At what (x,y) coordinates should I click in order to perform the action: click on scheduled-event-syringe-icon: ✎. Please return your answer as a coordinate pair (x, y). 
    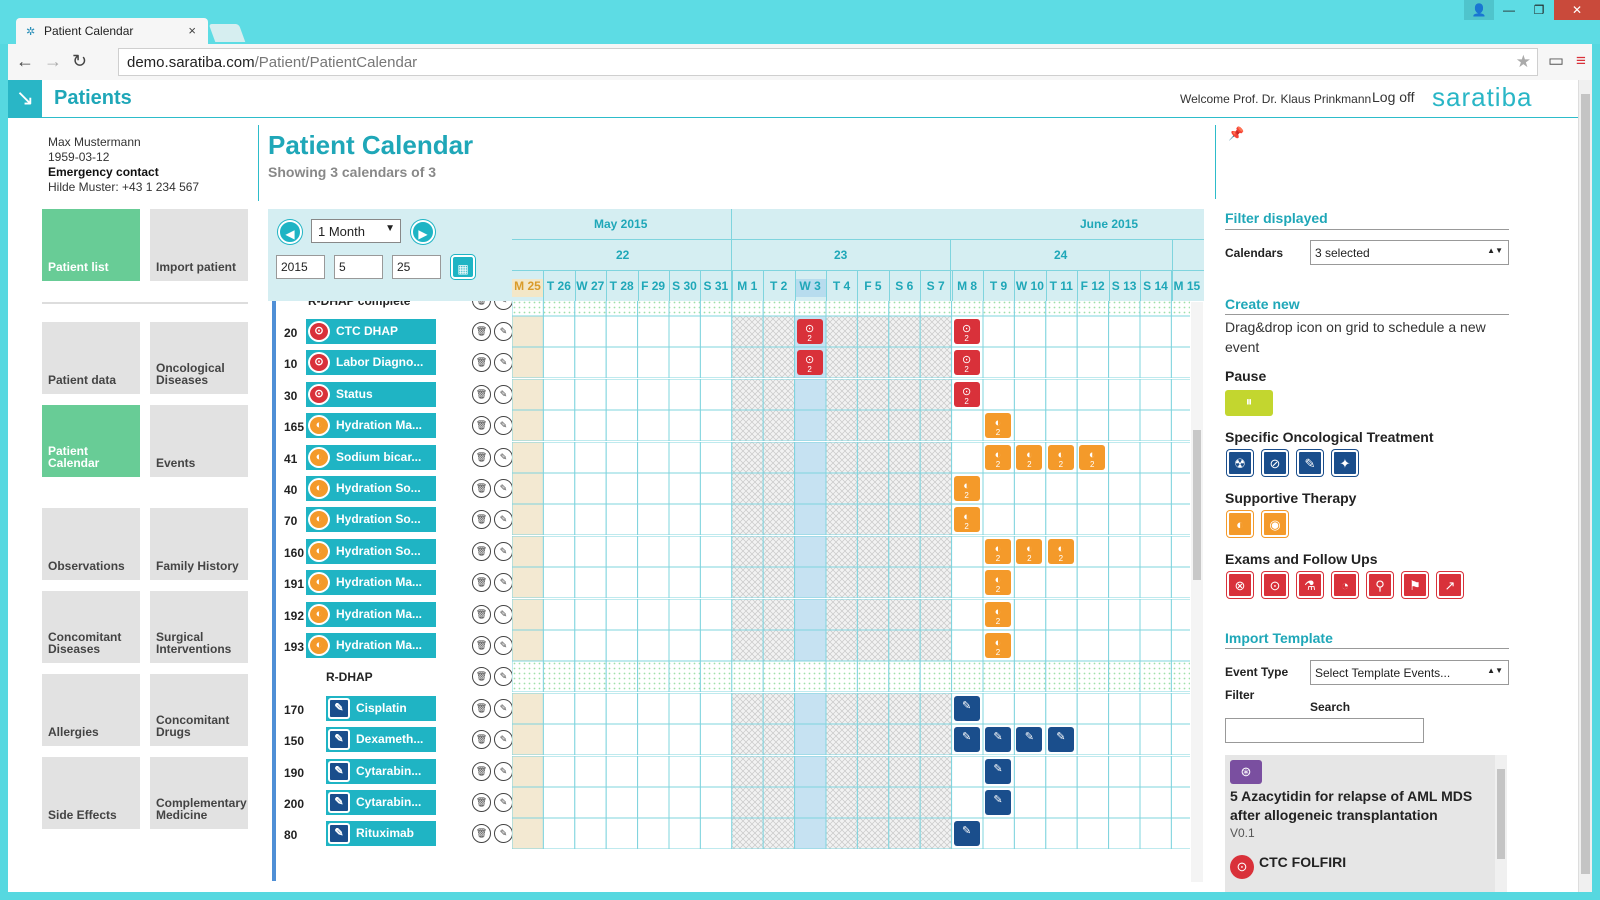
    Looking at the image, I should click on (998, 802).